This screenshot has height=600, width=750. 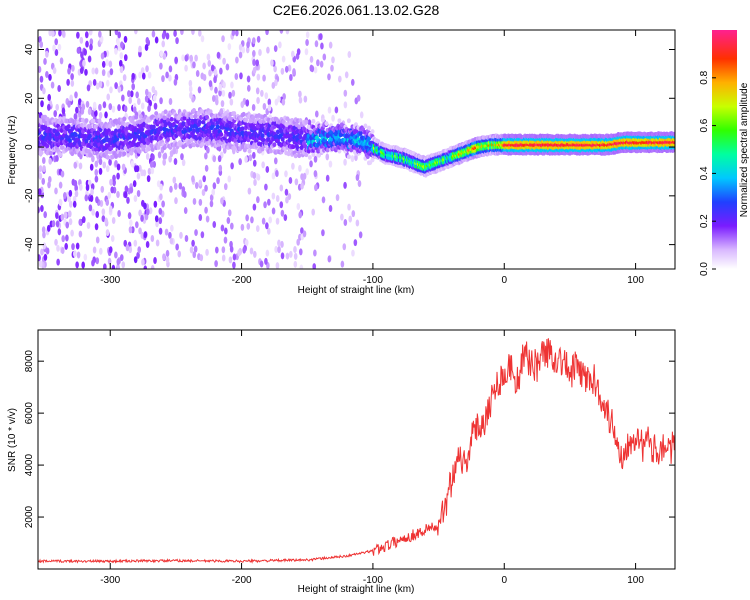 I want to click on colorbar-gradient, so click(x=724, y=149).